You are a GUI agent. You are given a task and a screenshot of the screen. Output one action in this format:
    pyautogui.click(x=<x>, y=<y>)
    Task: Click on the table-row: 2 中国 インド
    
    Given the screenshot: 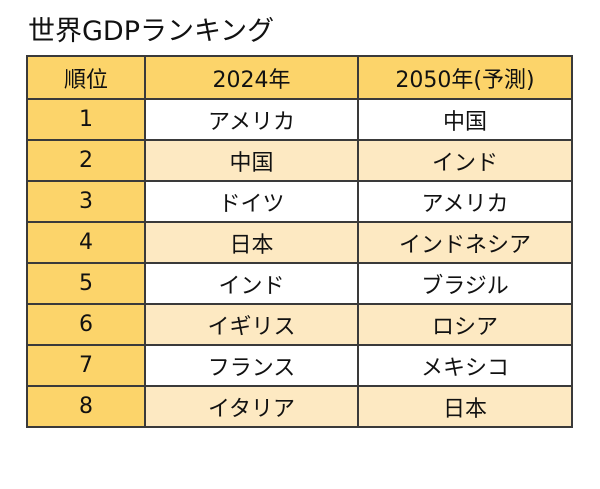 What is the action you would take?
    pyautogui.click(x=299, y=160)
    